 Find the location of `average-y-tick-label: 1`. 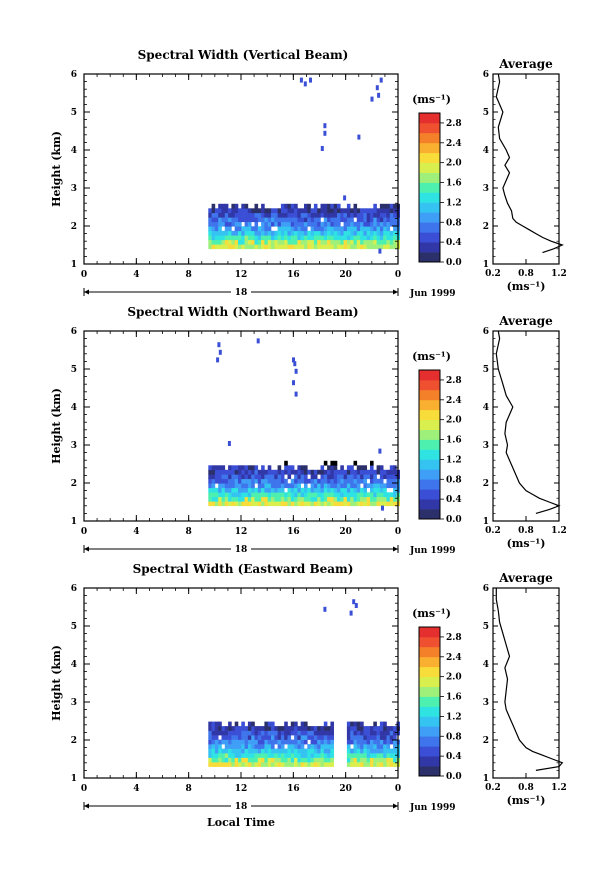

average-y-tick-label: 1 is located at coordinates (486, 265).